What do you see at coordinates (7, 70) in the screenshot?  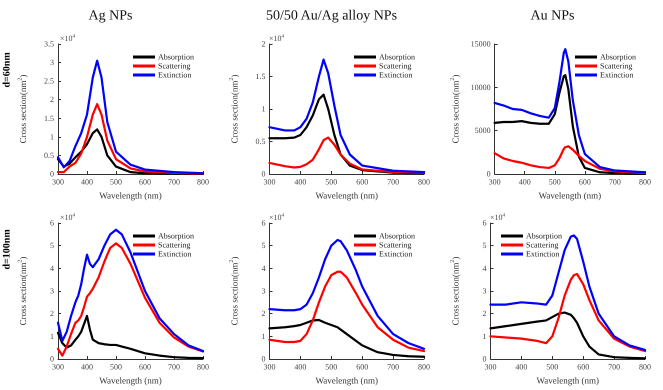 I see `text: d=60nm` at bounding box center [7, 70].